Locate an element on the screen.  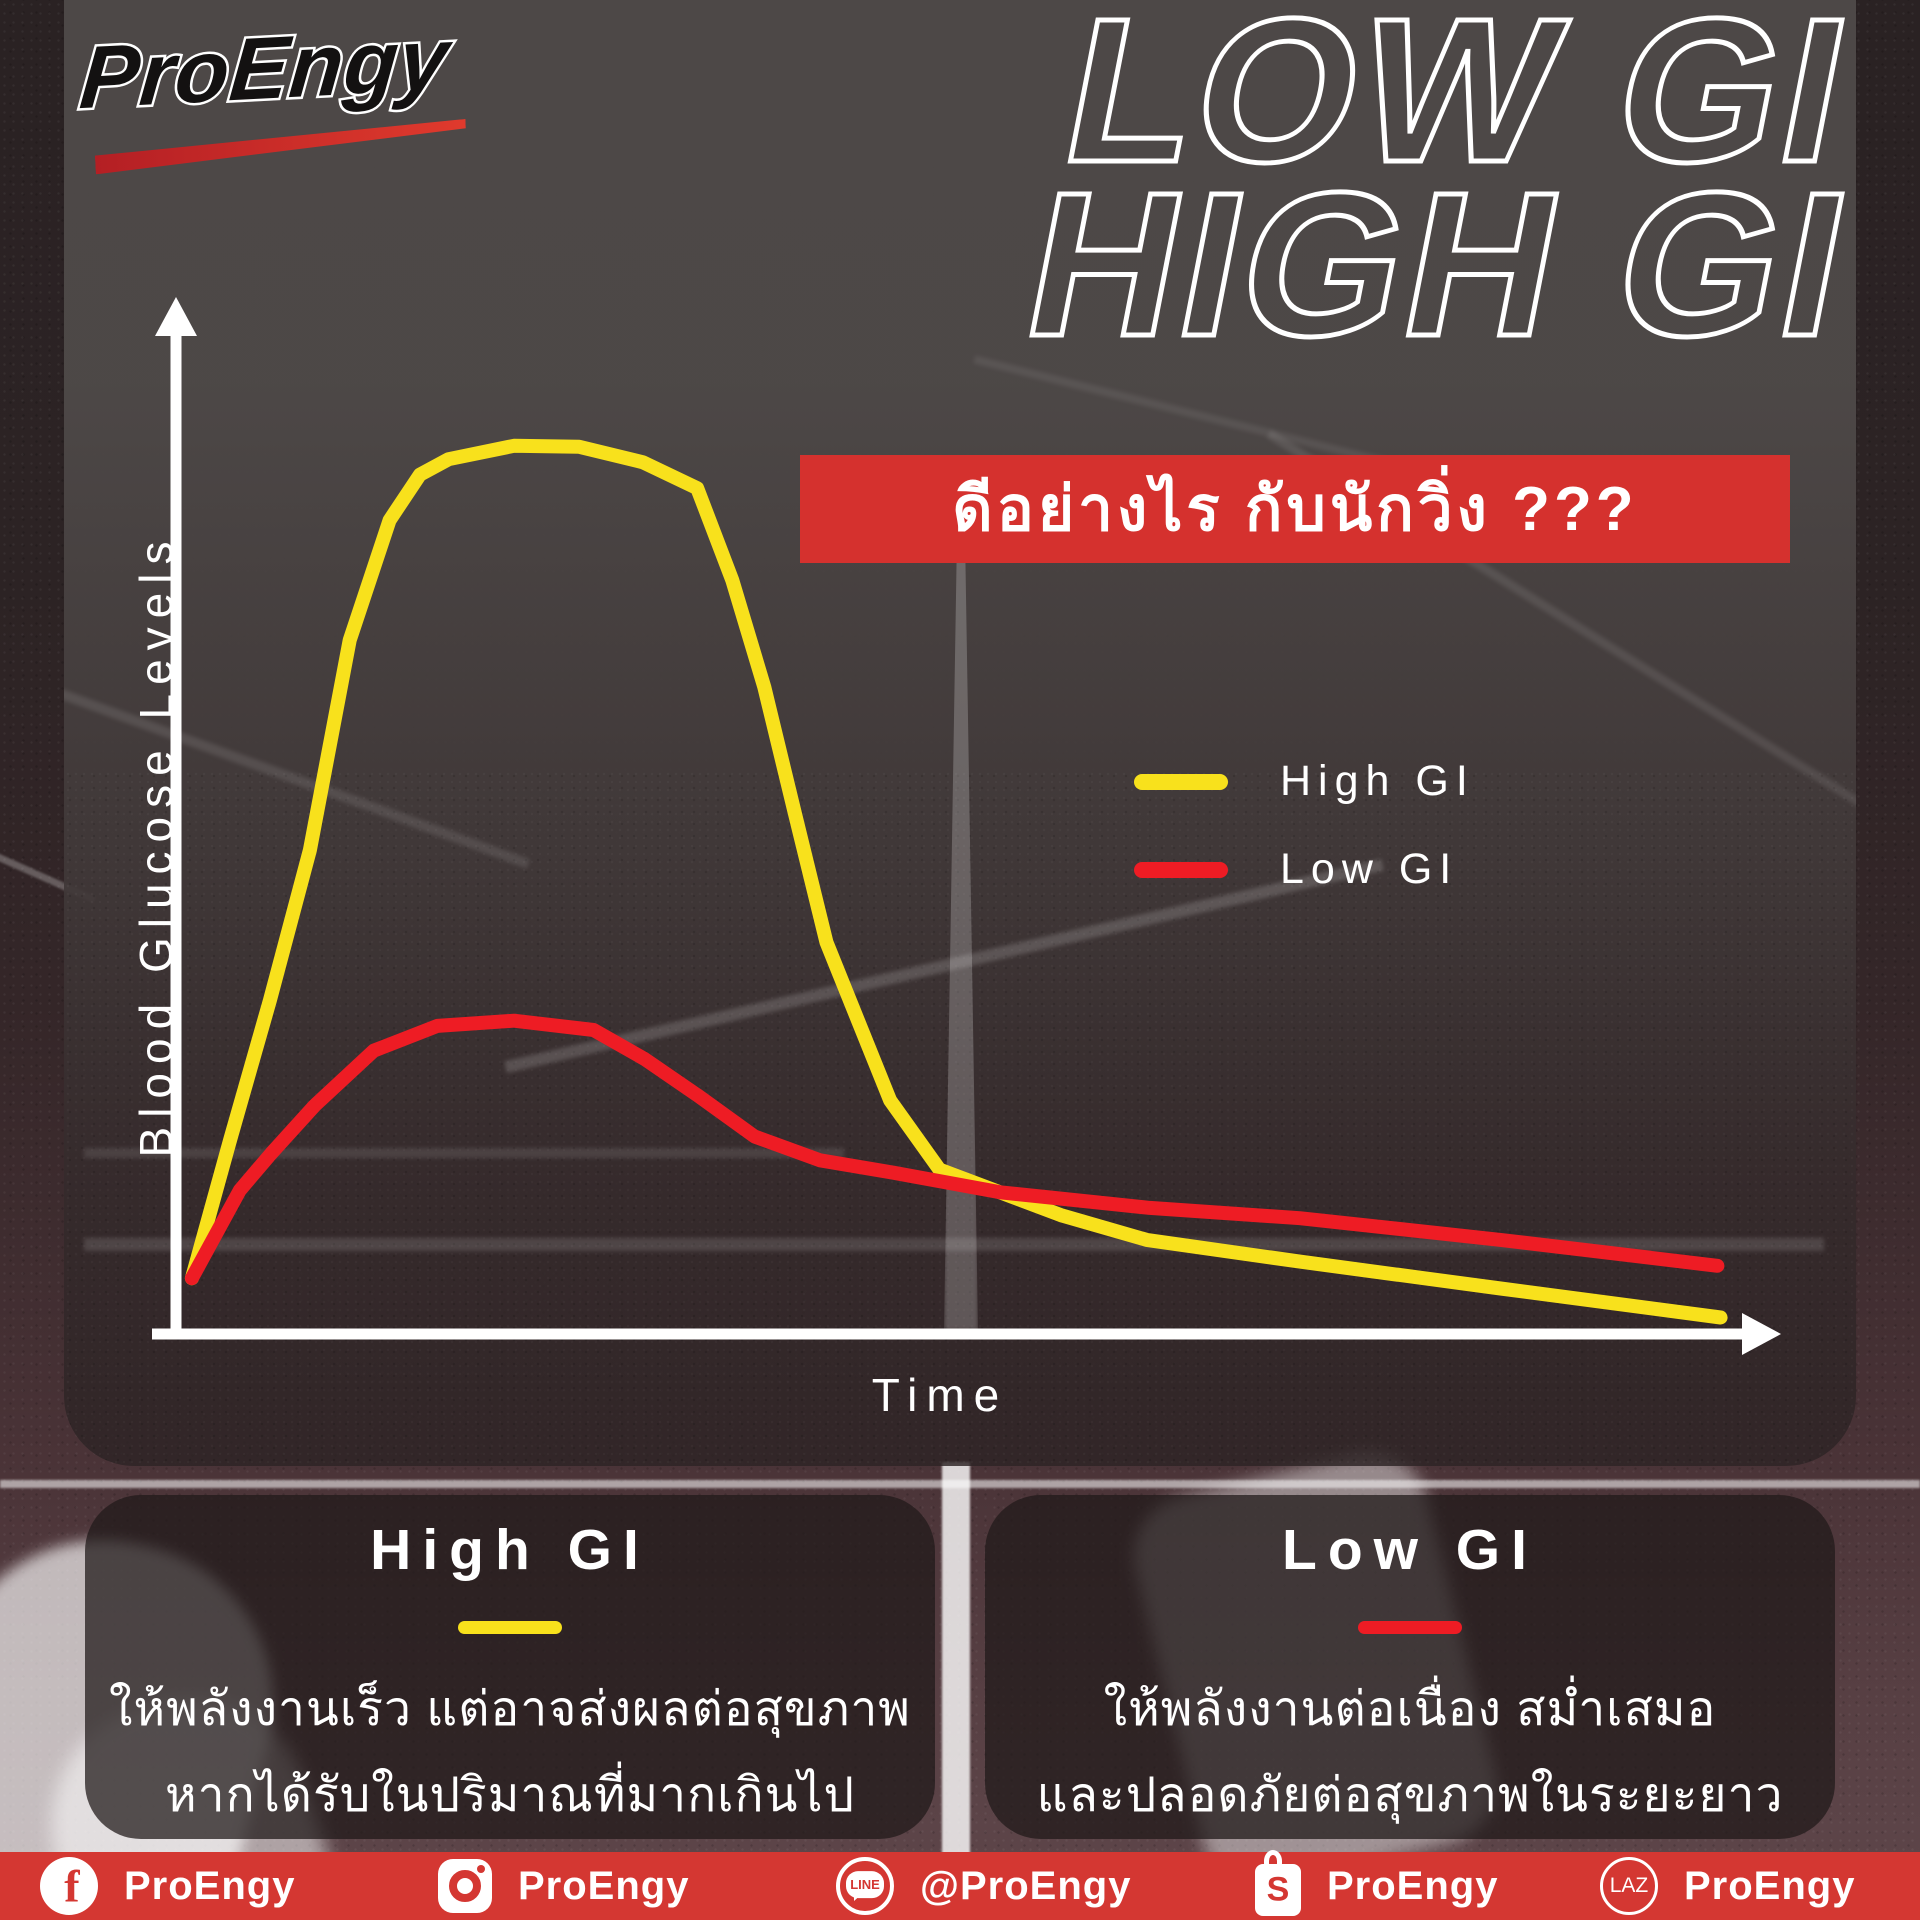
footer-facebook: f ProEngy is located at coordinates (167, 1886).